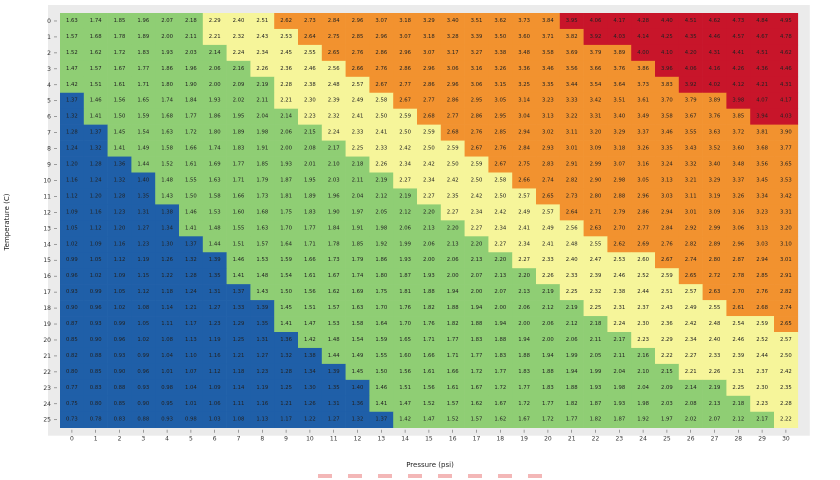 The width and height of the screenshot is (840, 480). I want to click on cell-value-label: 3.45, so click(762, 180).